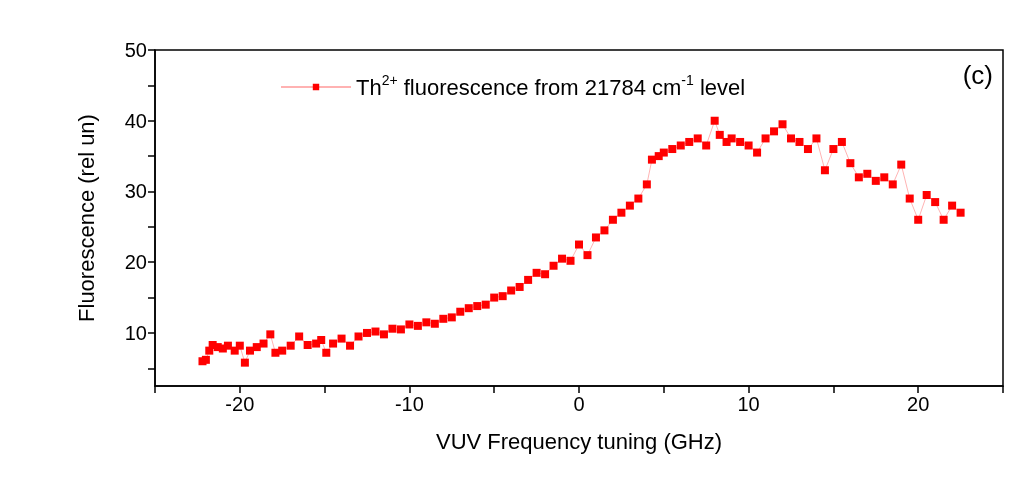  What do you see at coordinates (135, 332) in the screenshot?
I see `y-tick-label: 10` at bounding box center [135, 332].